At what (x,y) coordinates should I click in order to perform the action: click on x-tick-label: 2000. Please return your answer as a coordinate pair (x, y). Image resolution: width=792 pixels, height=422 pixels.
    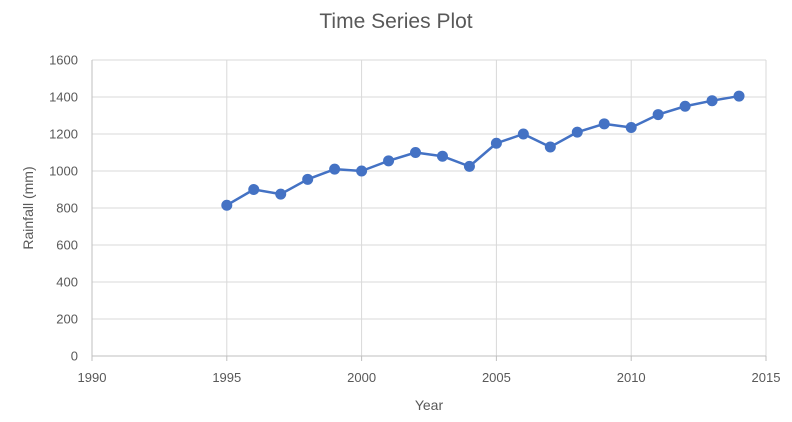
    Looking at the image, I should click on (361, 377).